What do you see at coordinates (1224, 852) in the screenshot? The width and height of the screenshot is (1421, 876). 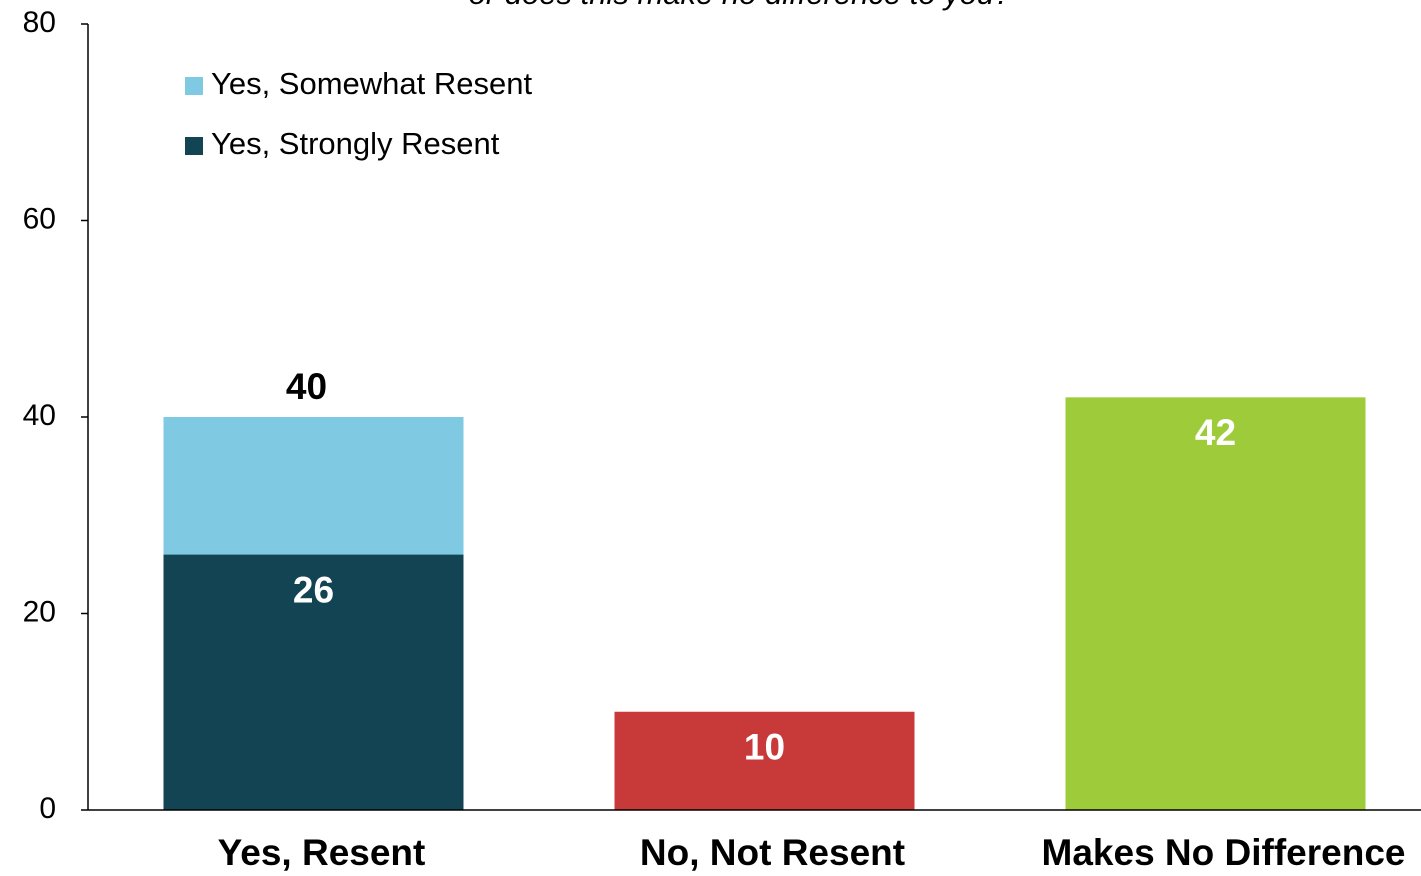 I see `x-tick-label: Makes No Difference` at bounding box center [1224, 852].